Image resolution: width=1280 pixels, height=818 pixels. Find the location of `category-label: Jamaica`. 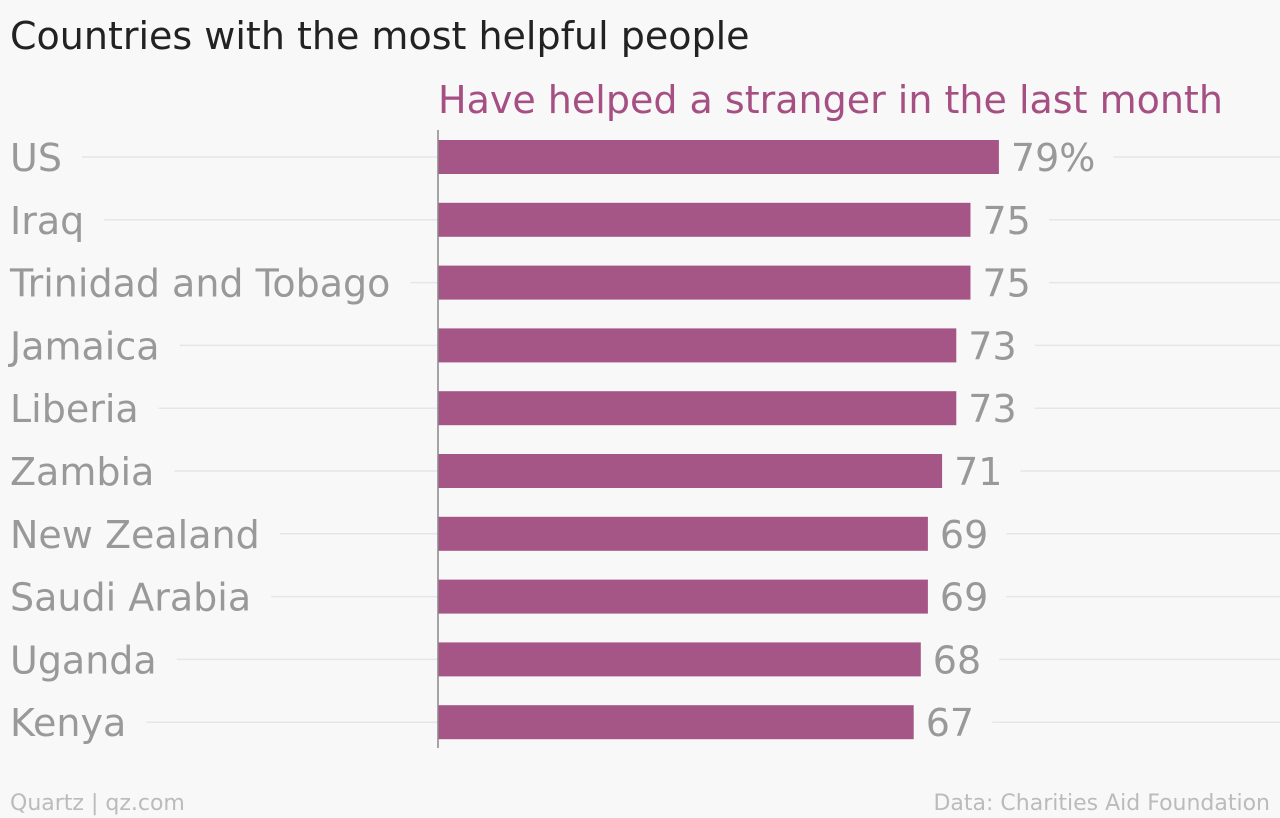

category-label: Jamaica is located at coordinates (84, 346).